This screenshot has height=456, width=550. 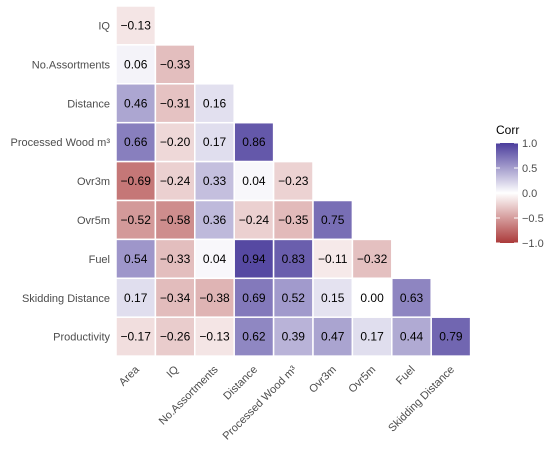 I want to click on cell-value-label: −0.26, so click(x=175, y=337).